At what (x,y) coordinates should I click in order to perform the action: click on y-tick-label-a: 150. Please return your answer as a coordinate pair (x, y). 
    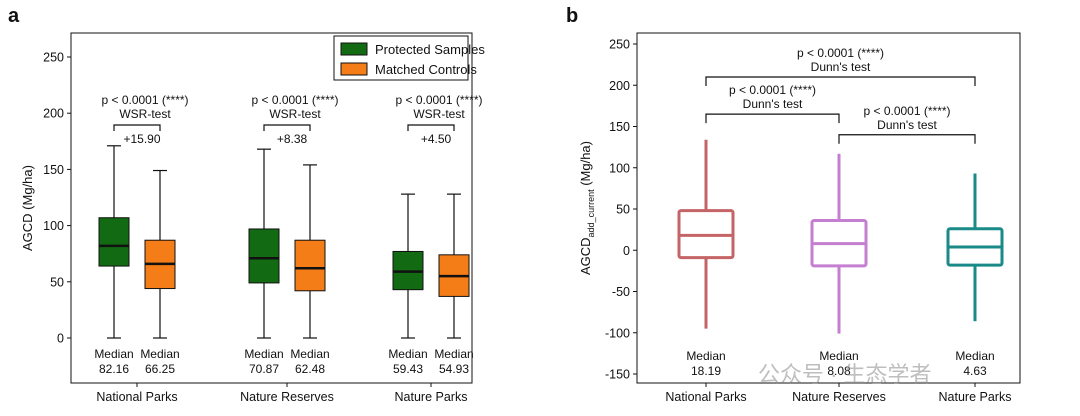
    Looking at the image, I should click on (53, 170).